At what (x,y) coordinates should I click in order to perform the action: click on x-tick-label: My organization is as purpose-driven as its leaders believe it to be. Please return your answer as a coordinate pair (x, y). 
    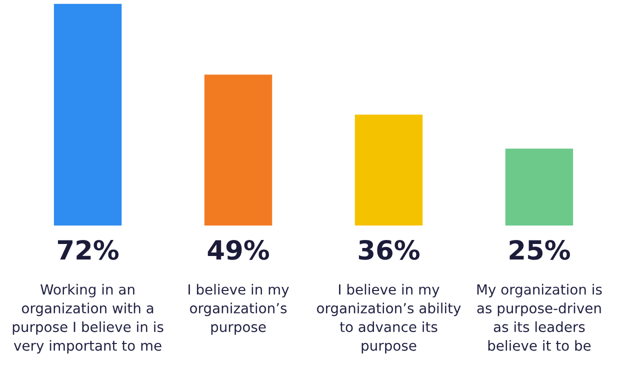
    Looking at the image, I should click on (539, 317).